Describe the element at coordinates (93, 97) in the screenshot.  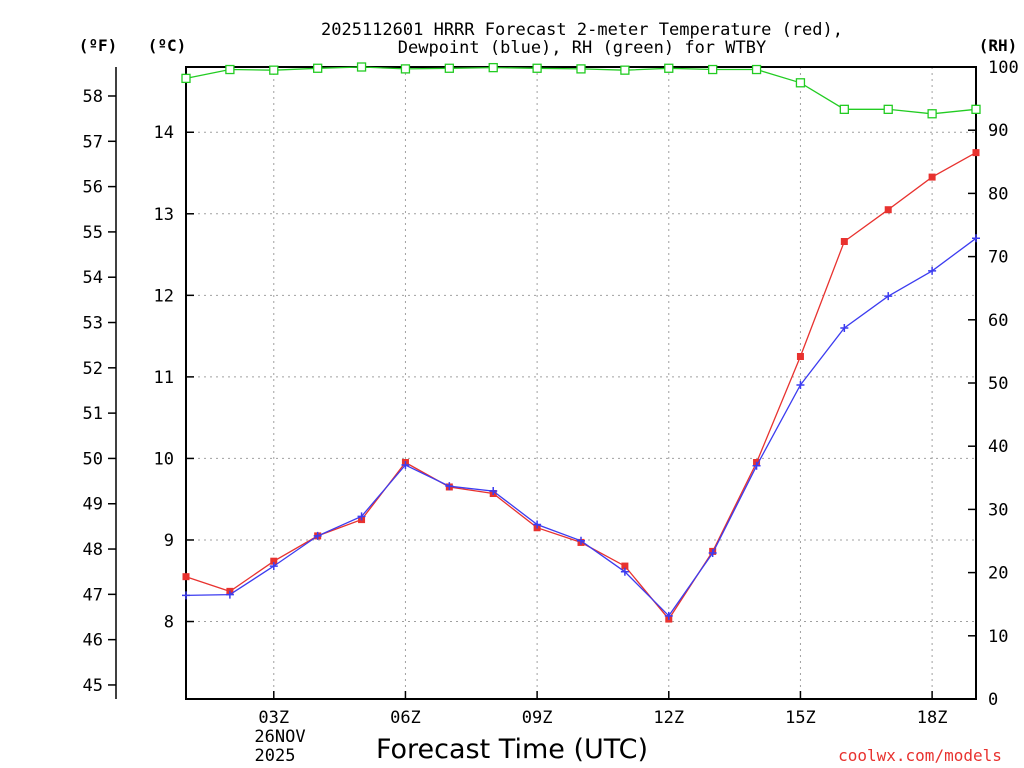
I see `fahrenheit-tick-label: 58` at that location.